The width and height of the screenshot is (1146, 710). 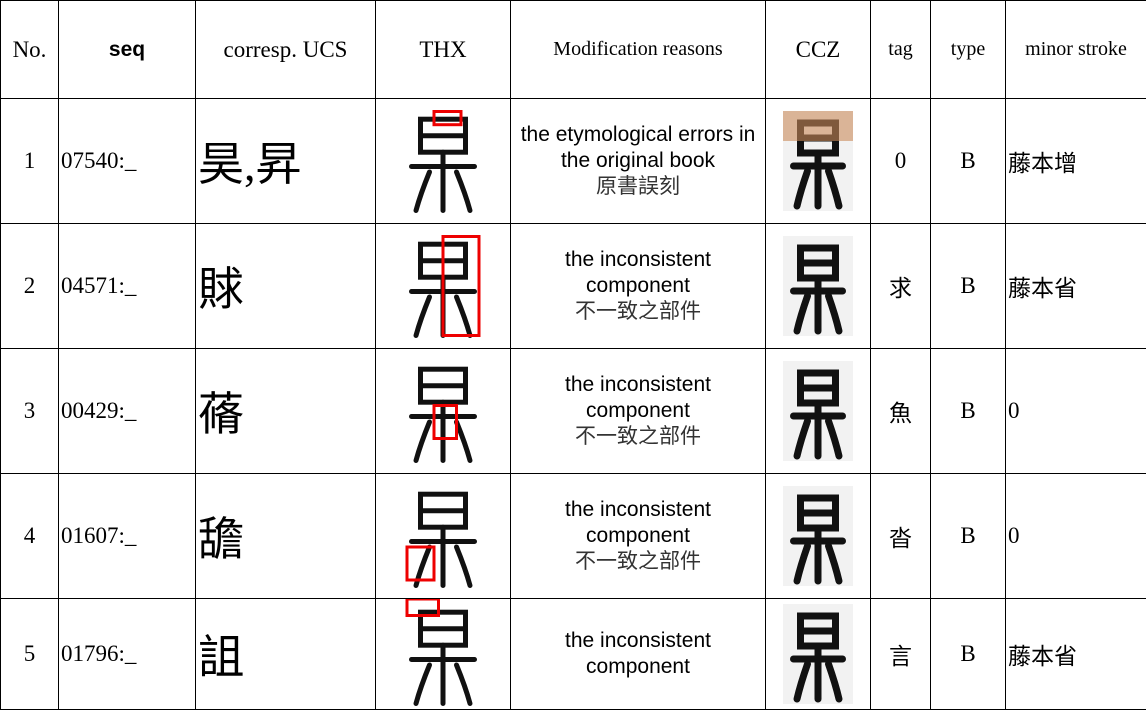 I want to click on tag-cell: 求, so click(x=901, y=286).